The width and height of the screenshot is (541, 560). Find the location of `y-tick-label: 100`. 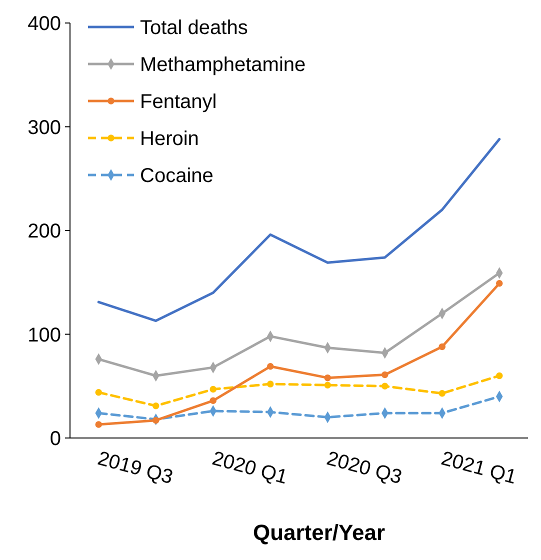

y-tick-label: 100 is located at coordinates (44, 335).